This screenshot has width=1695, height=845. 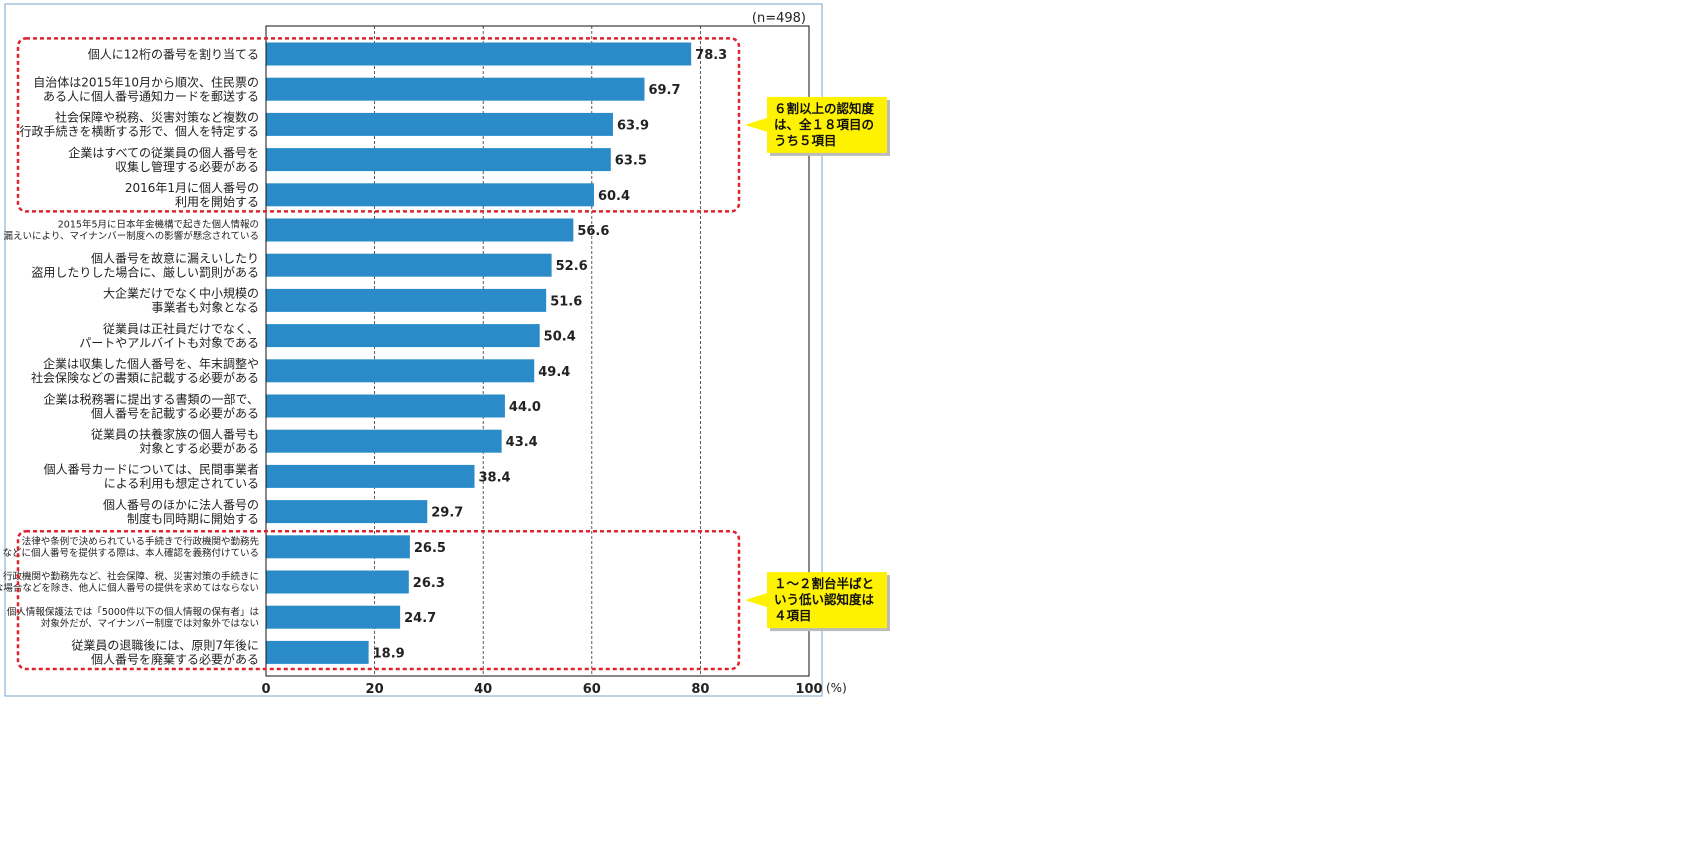 I want to click on x-tick-label: 80, so click(x=700, y=689).